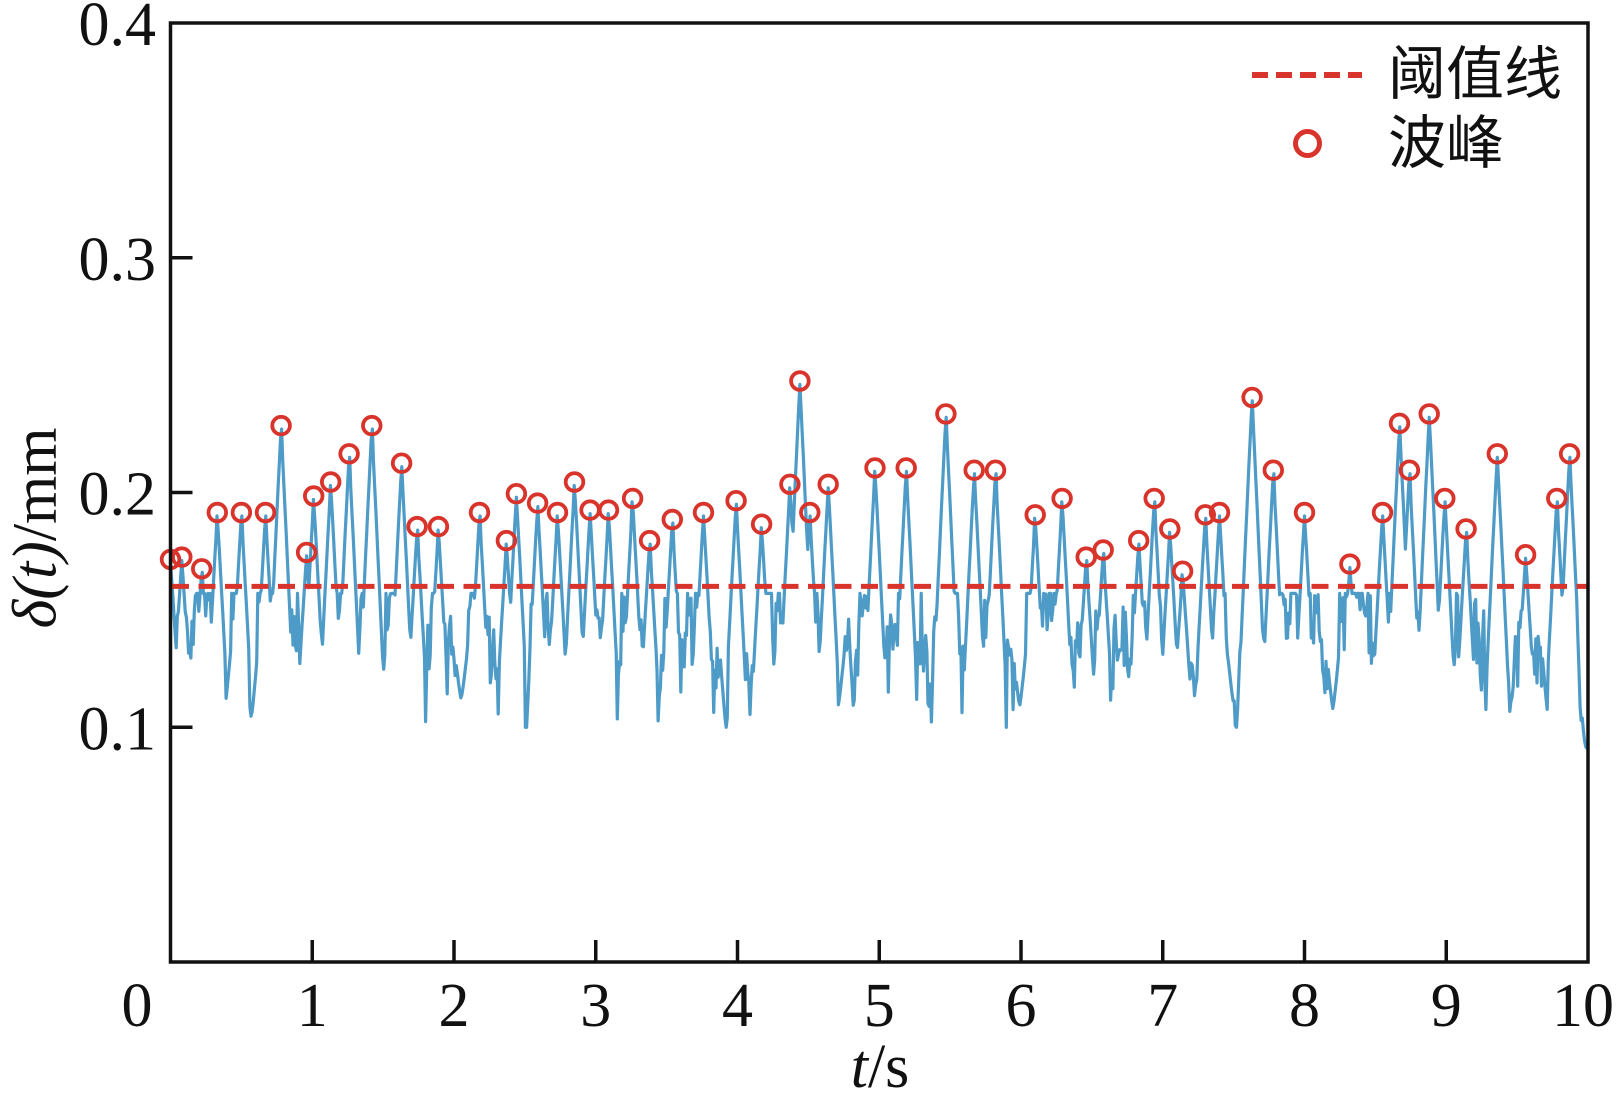  Describe the element at coordinates (888, 1063) in the screenshot. I see `x-axis-label-unit: /s` at that location.